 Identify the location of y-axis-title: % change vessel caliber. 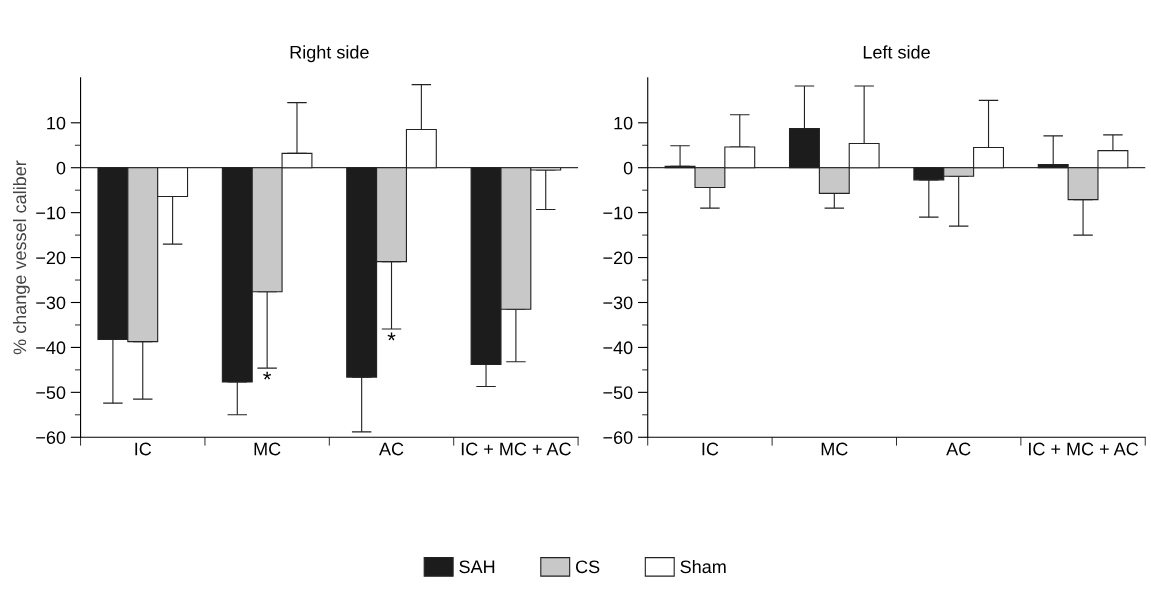
(21, 257).